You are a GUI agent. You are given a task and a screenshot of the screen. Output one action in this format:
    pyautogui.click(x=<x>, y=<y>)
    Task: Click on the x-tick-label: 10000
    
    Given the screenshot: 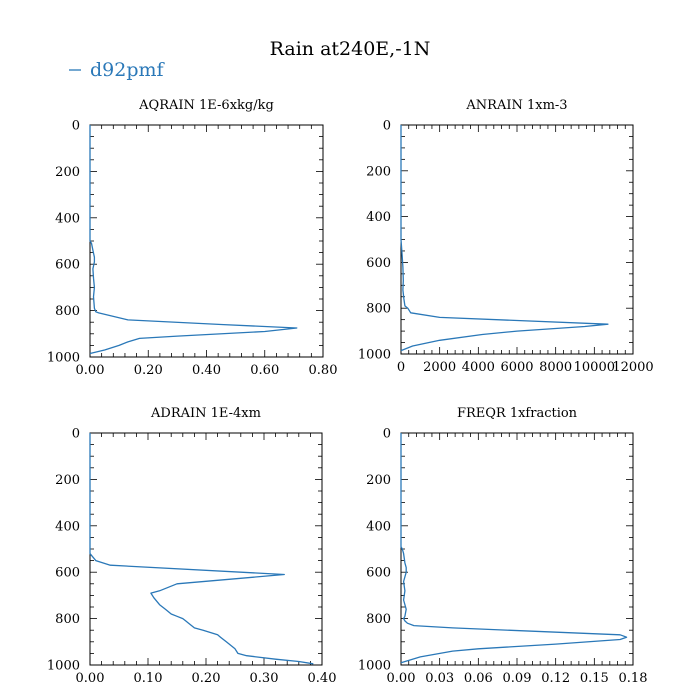 What is the action you would take?
    pyautogui.click(x=594, y=367)
    